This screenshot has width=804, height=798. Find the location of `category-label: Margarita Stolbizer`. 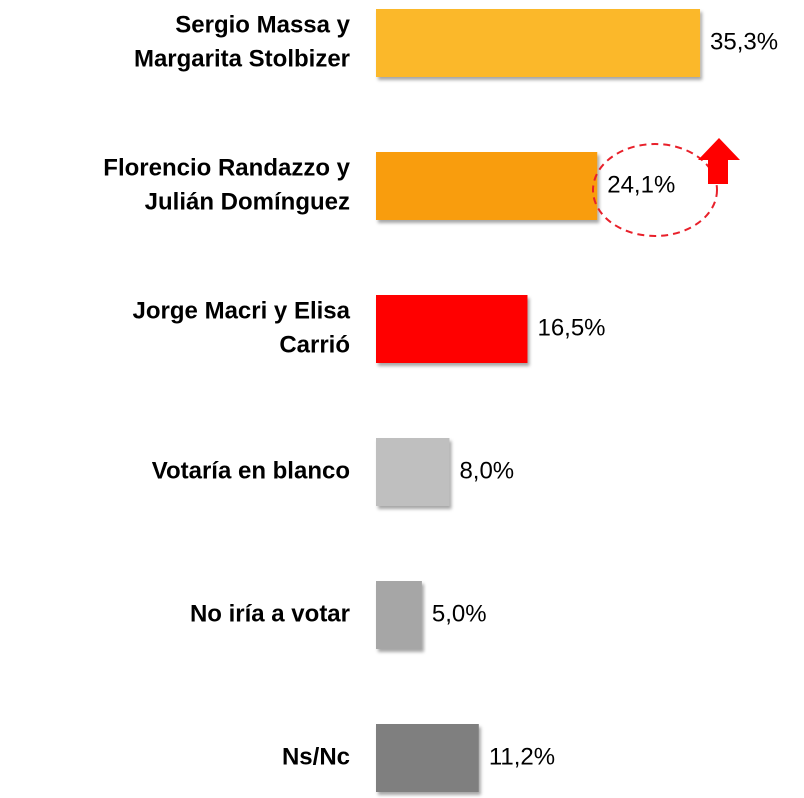

category-label: Margarita Stolbizer is located at coordinates (242, 58).